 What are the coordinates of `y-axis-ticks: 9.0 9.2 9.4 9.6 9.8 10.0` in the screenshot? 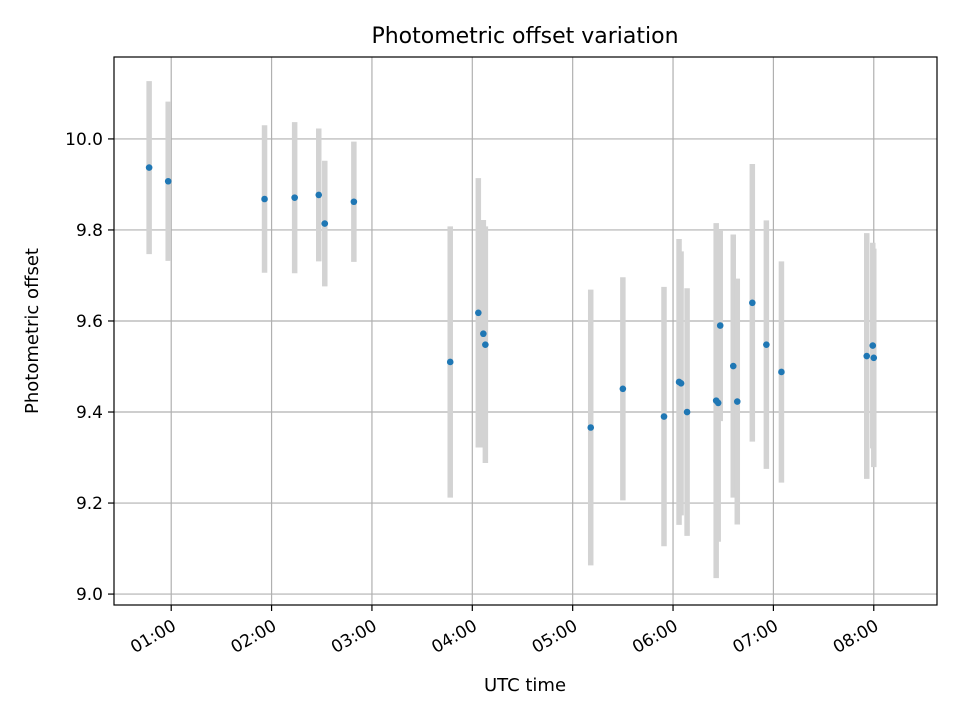 It's located at (89, 367).